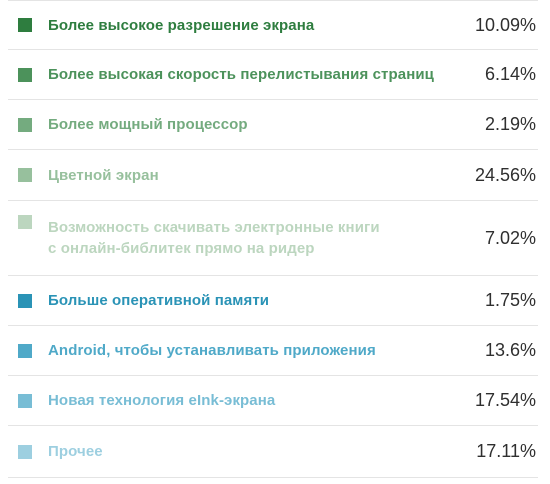 This screenshot has width=550, height=484. Describe the element at coordinates (506, 451) in the screenshot. I see `legend-value: 17.11%` at that location.